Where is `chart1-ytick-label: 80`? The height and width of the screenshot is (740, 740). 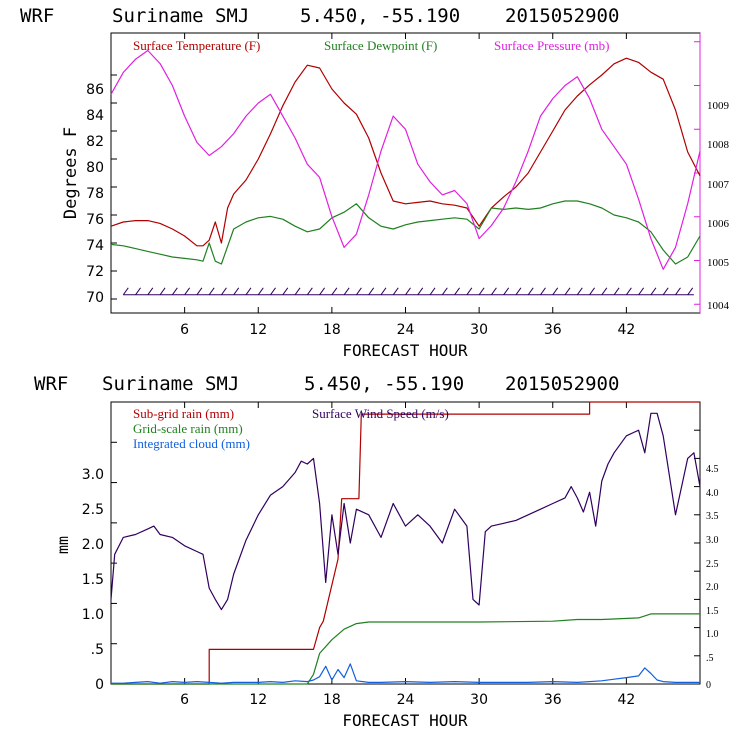
chart1-ytick-label: 80 is located at coordinates (95, 168).